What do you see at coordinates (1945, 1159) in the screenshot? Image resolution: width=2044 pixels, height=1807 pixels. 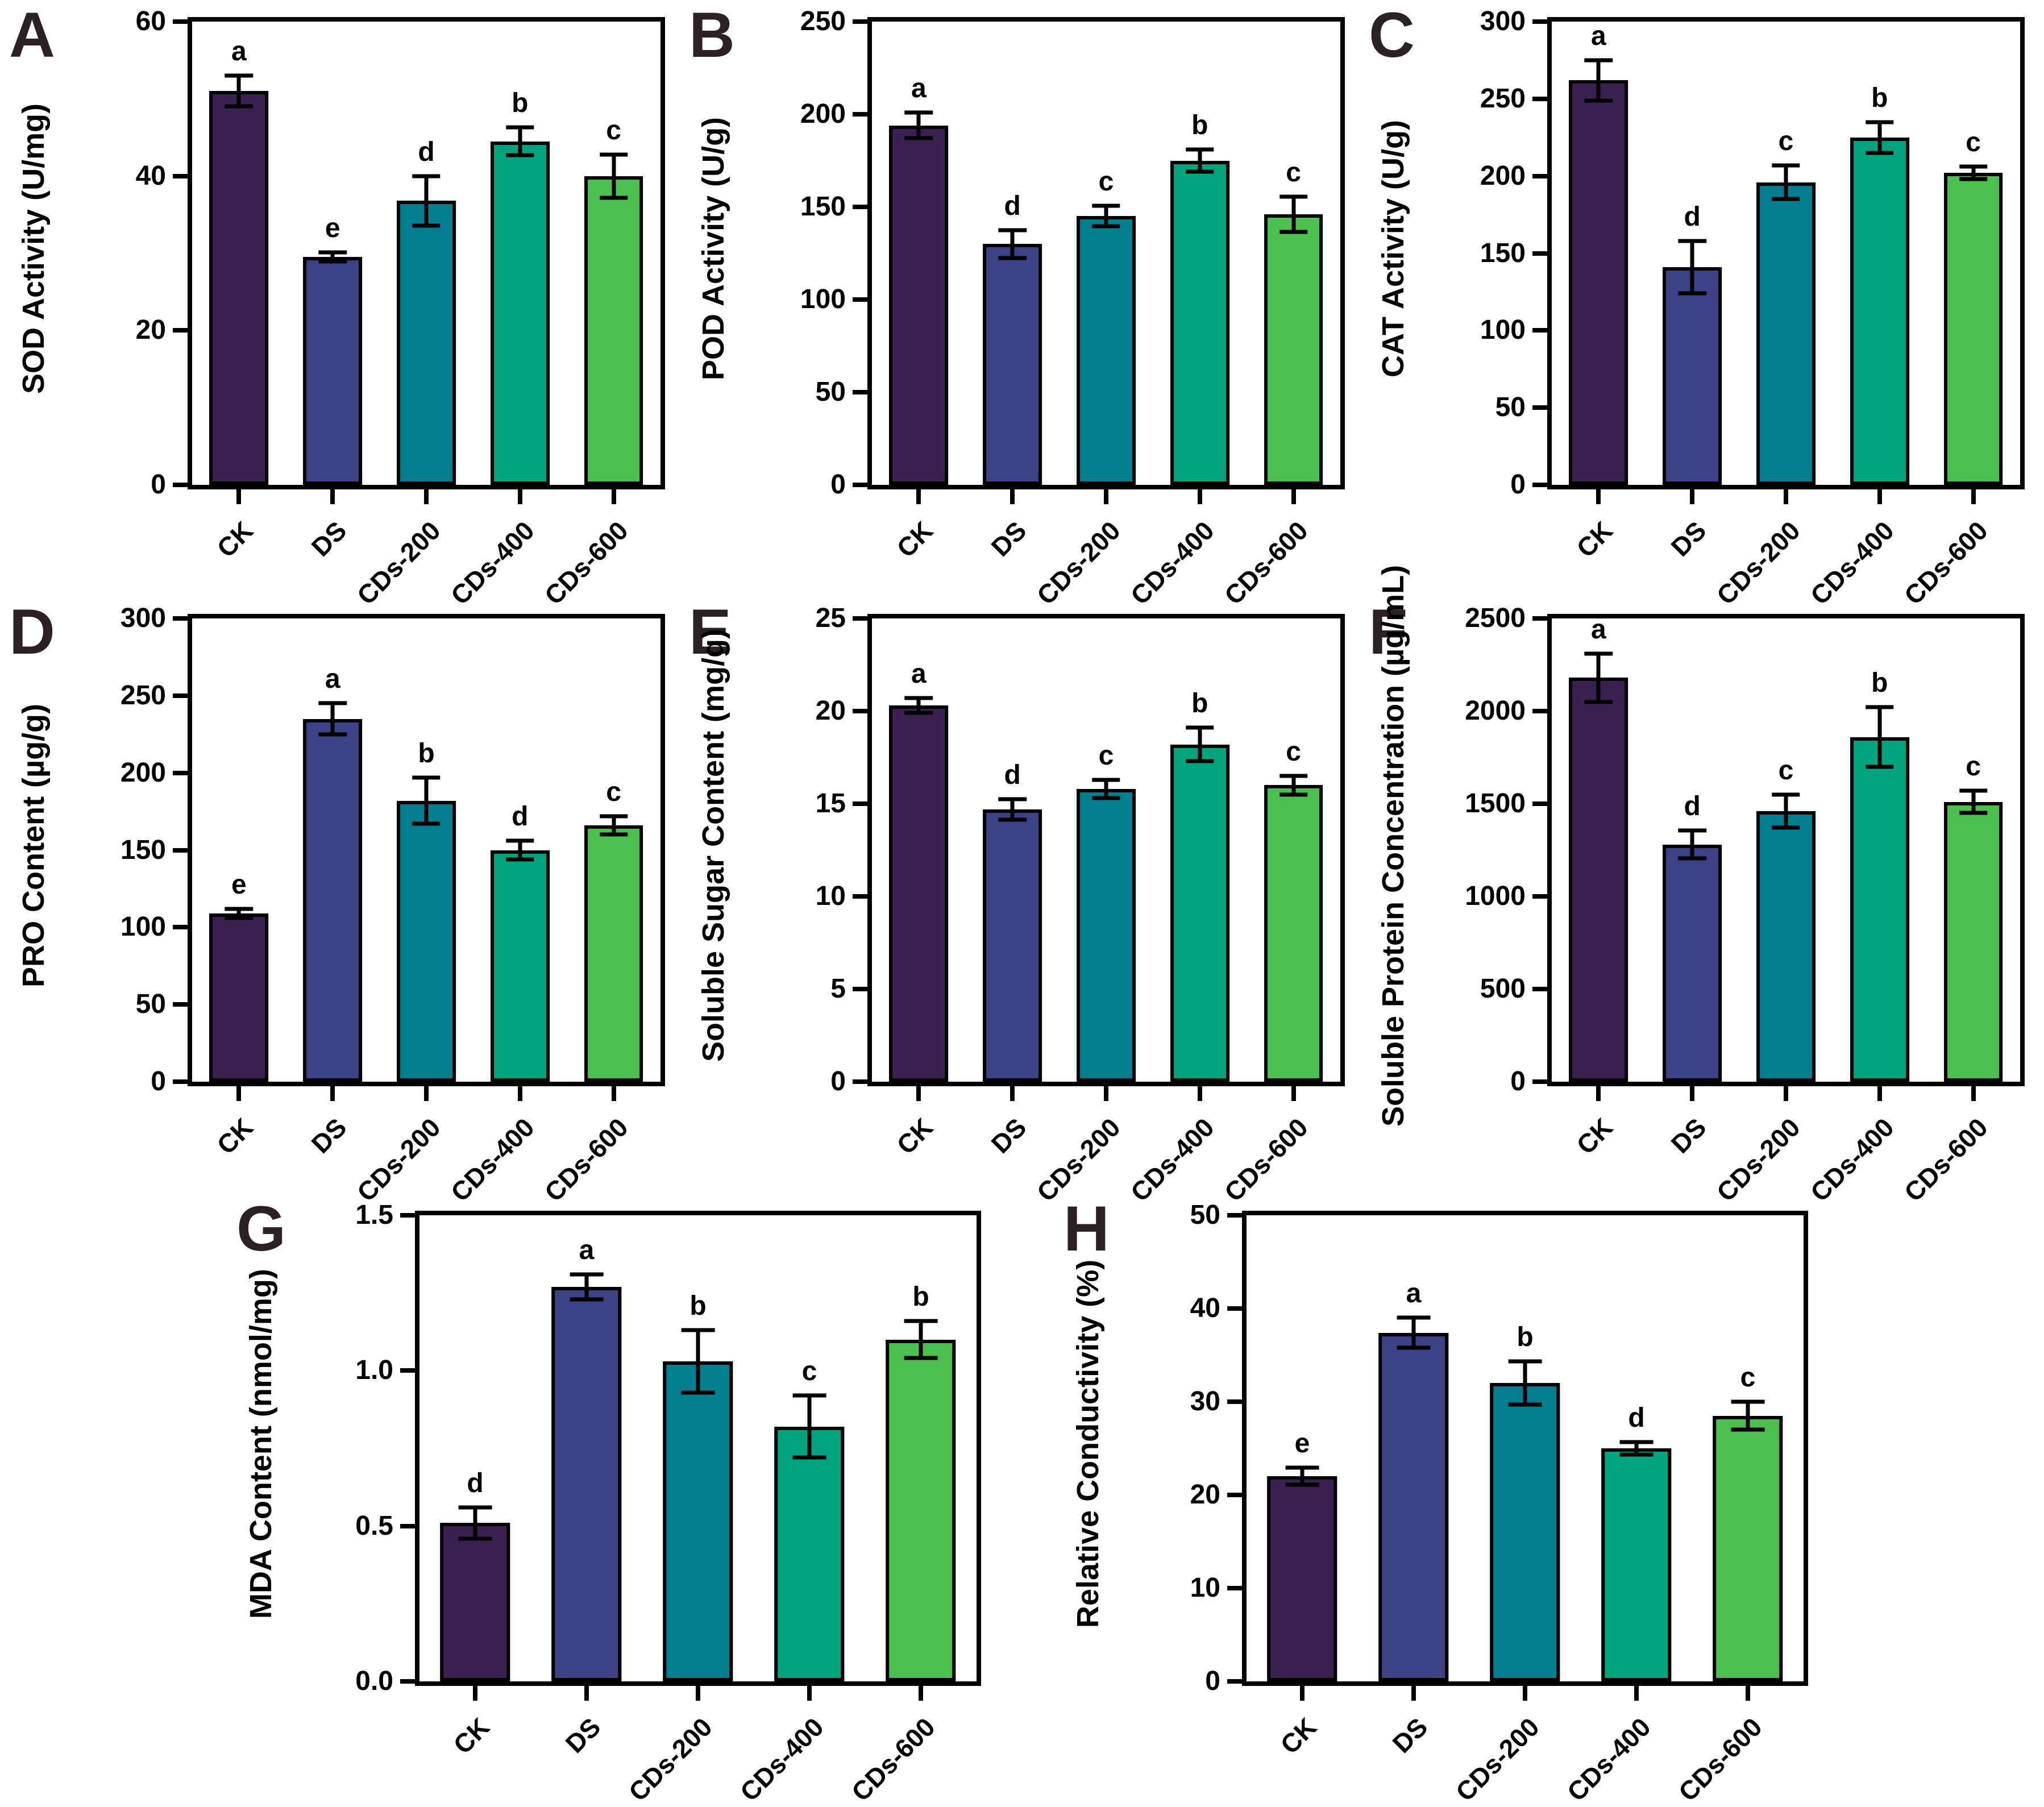 I see `x-category-label-text: CDs-600` at bounding box center [1945, 1159].